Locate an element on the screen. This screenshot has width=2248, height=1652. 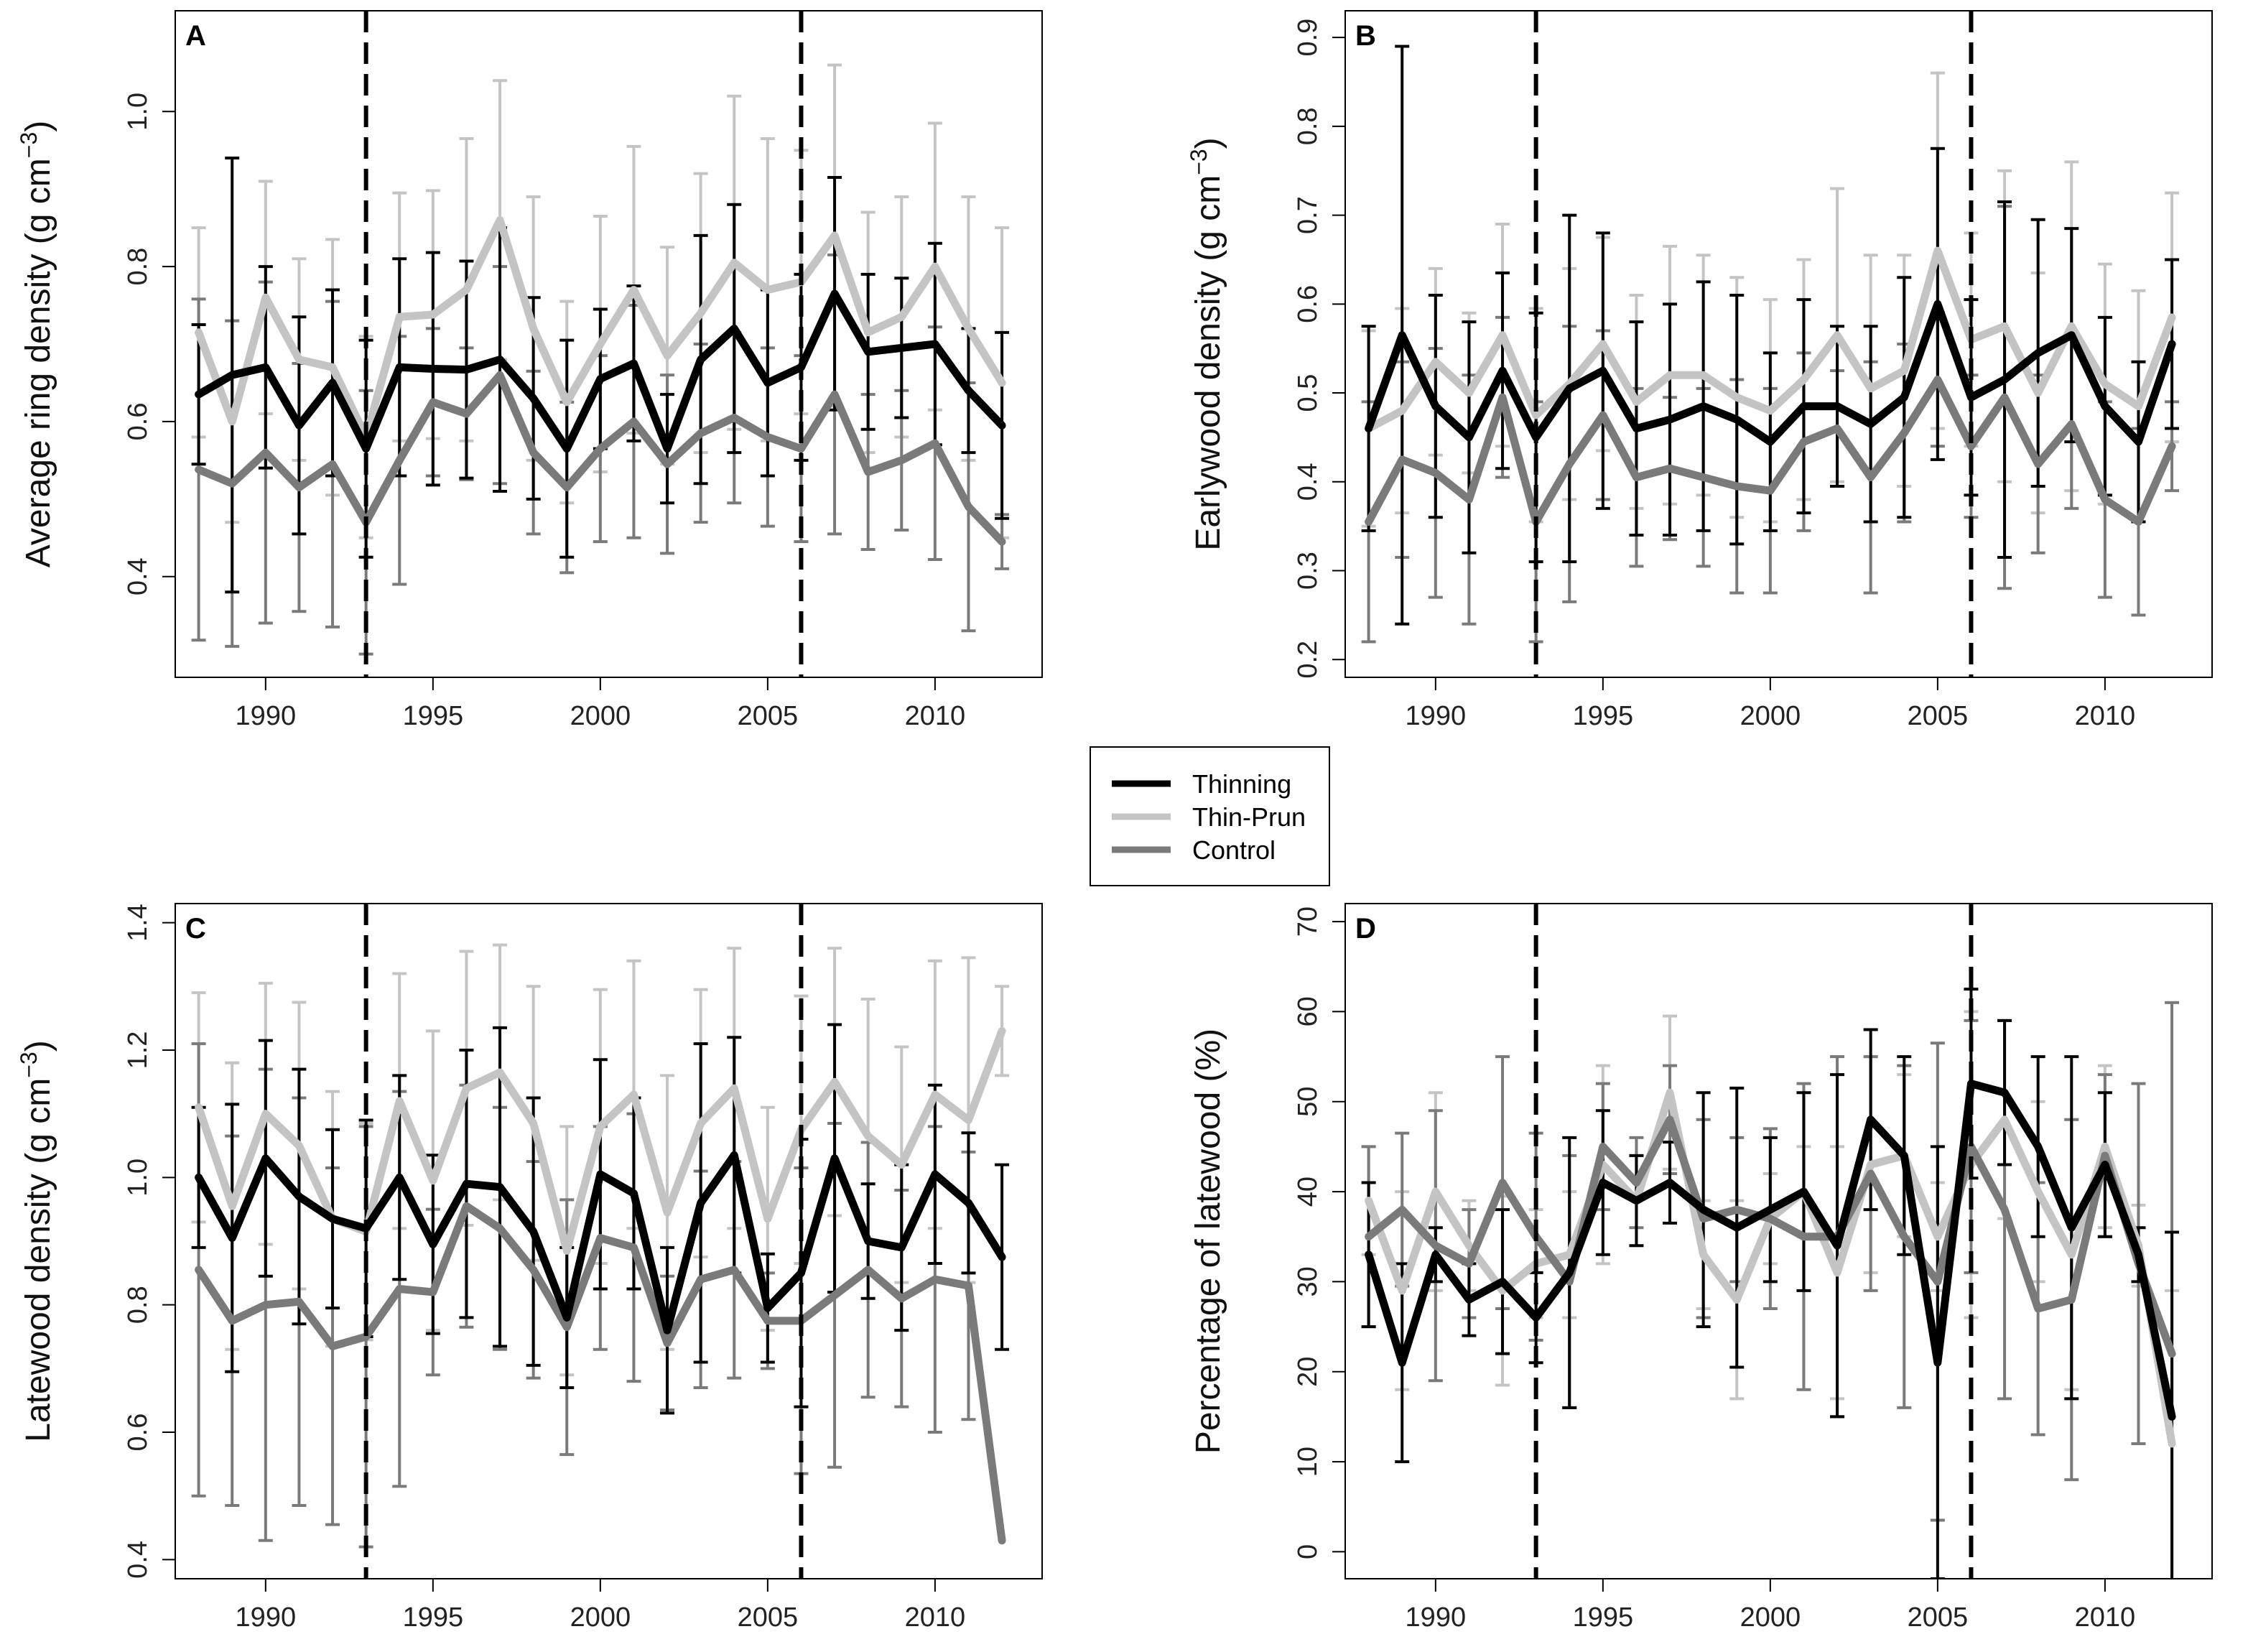
panel-b-x-tick-label: 1995 is located at coordinates (1603, 716).